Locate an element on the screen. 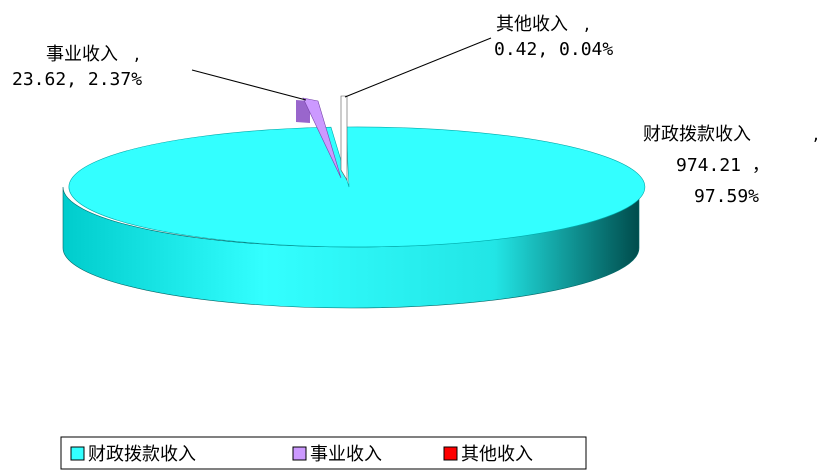 Image resolution: width=827 pixels, height=473 pixels. data-label-other-value: 0.42, 0.04% is located at coordinates (553, 49).